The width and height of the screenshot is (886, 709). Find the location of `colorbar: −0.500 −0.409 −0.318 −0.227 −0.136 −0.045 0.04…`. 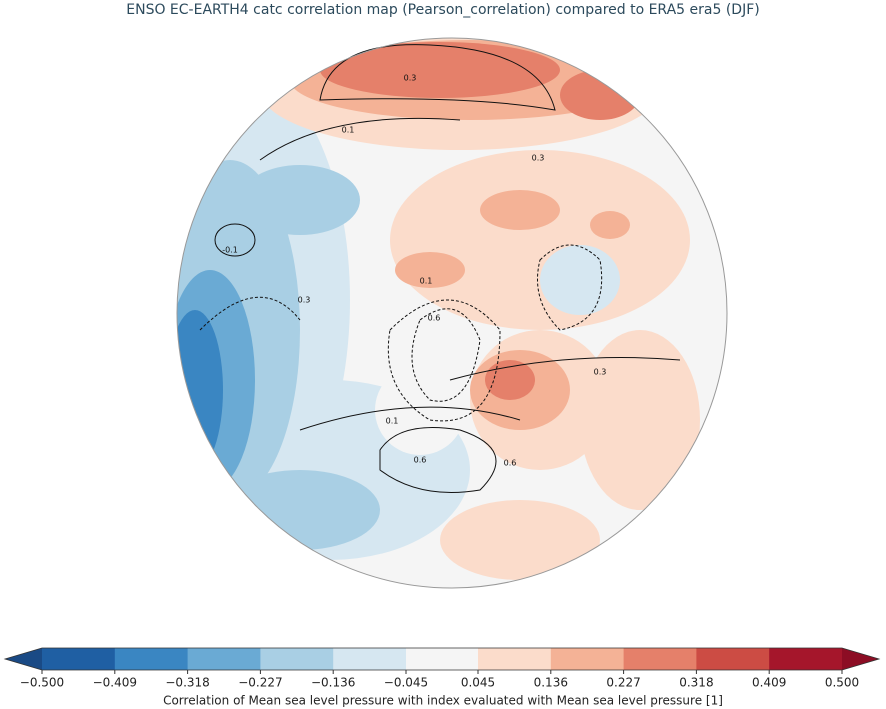

colorbar: −0.500 −0.409 −0.318 −0.227 −0.136 −0.045 0.04… is located at coordinates (442, 668).